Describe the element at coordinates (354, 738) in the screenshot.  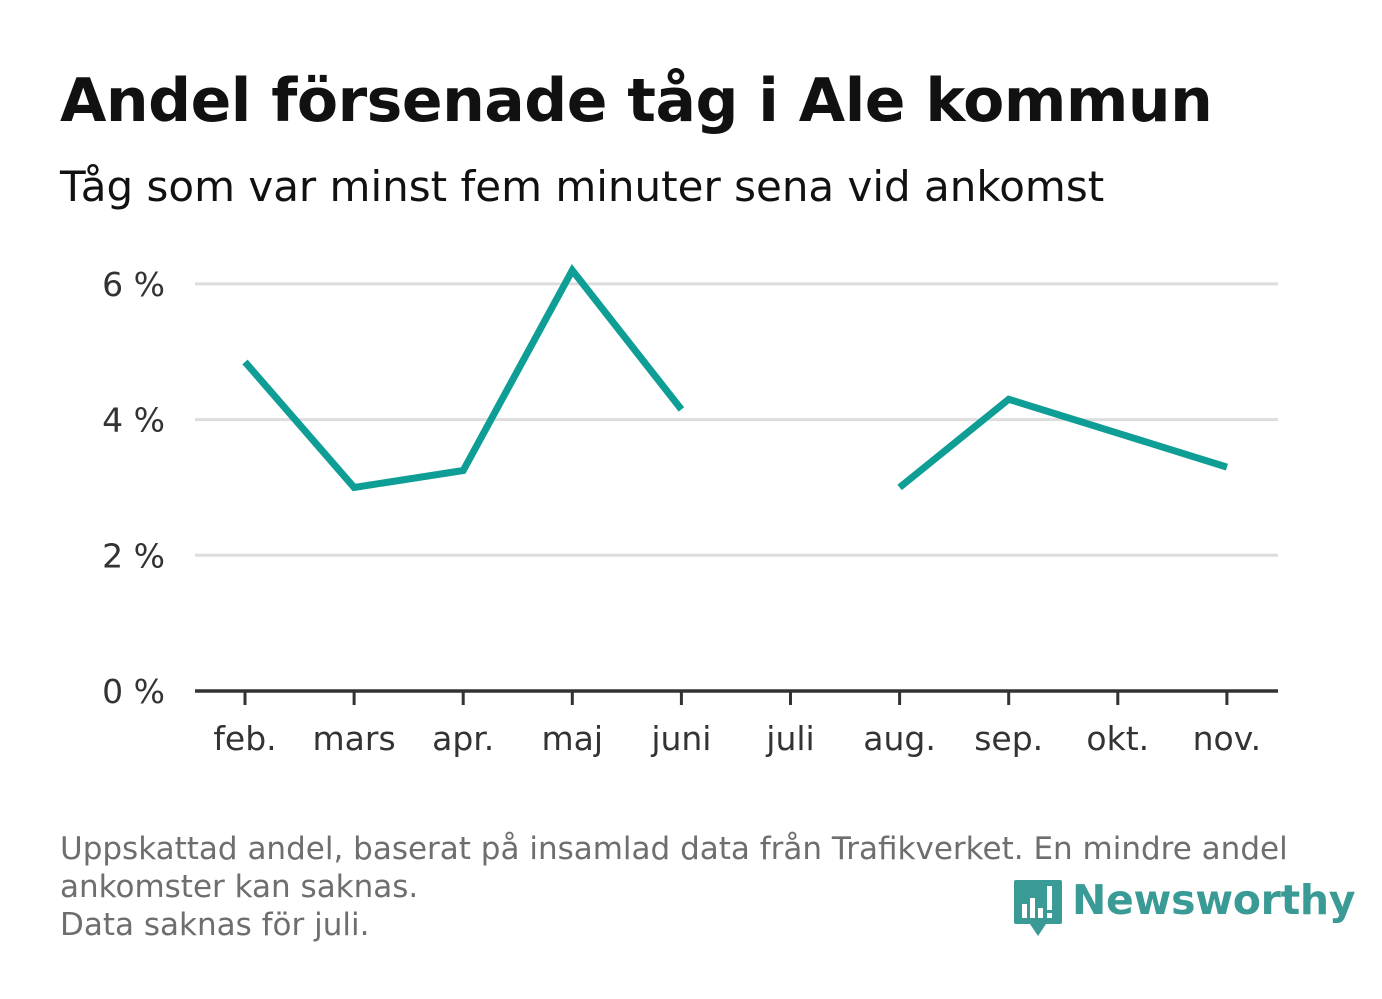
I see `x-tick-label: mars` at that location.